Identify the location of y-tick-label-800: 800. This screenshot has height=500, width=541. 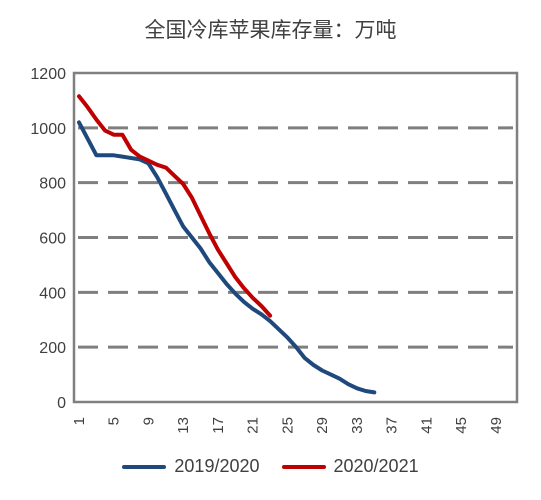
(52, 184).